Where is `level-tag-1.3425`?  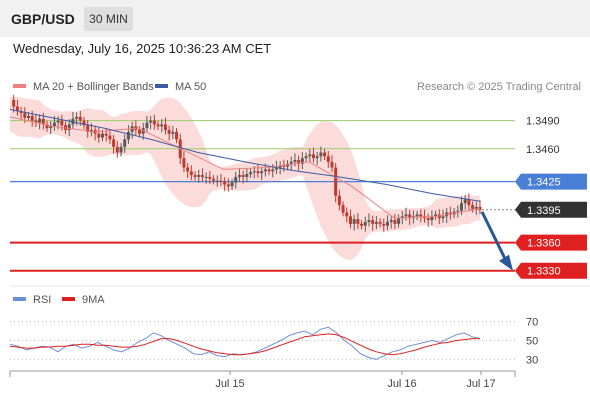 level-tag-1.3425 is located at coordinates (551, 181).